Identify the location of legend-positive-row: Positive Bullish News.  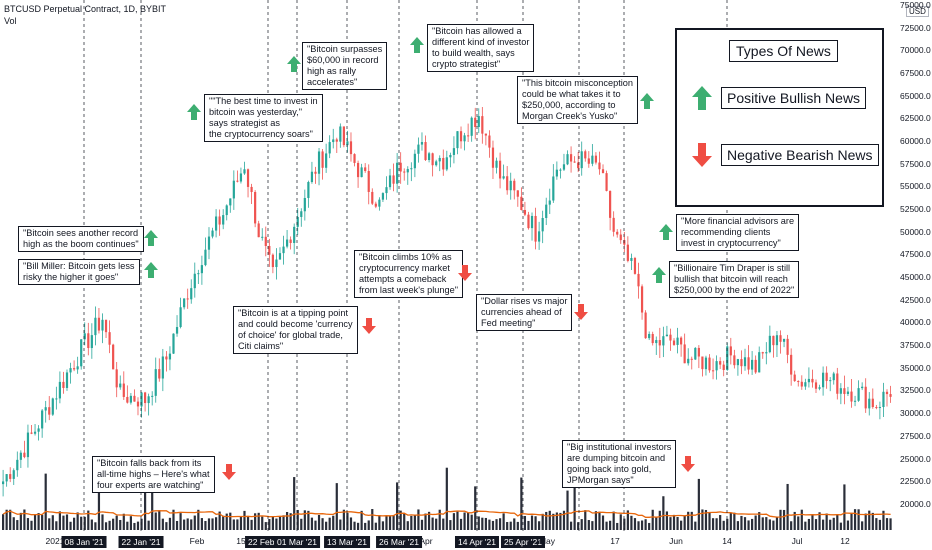
(779, 98).